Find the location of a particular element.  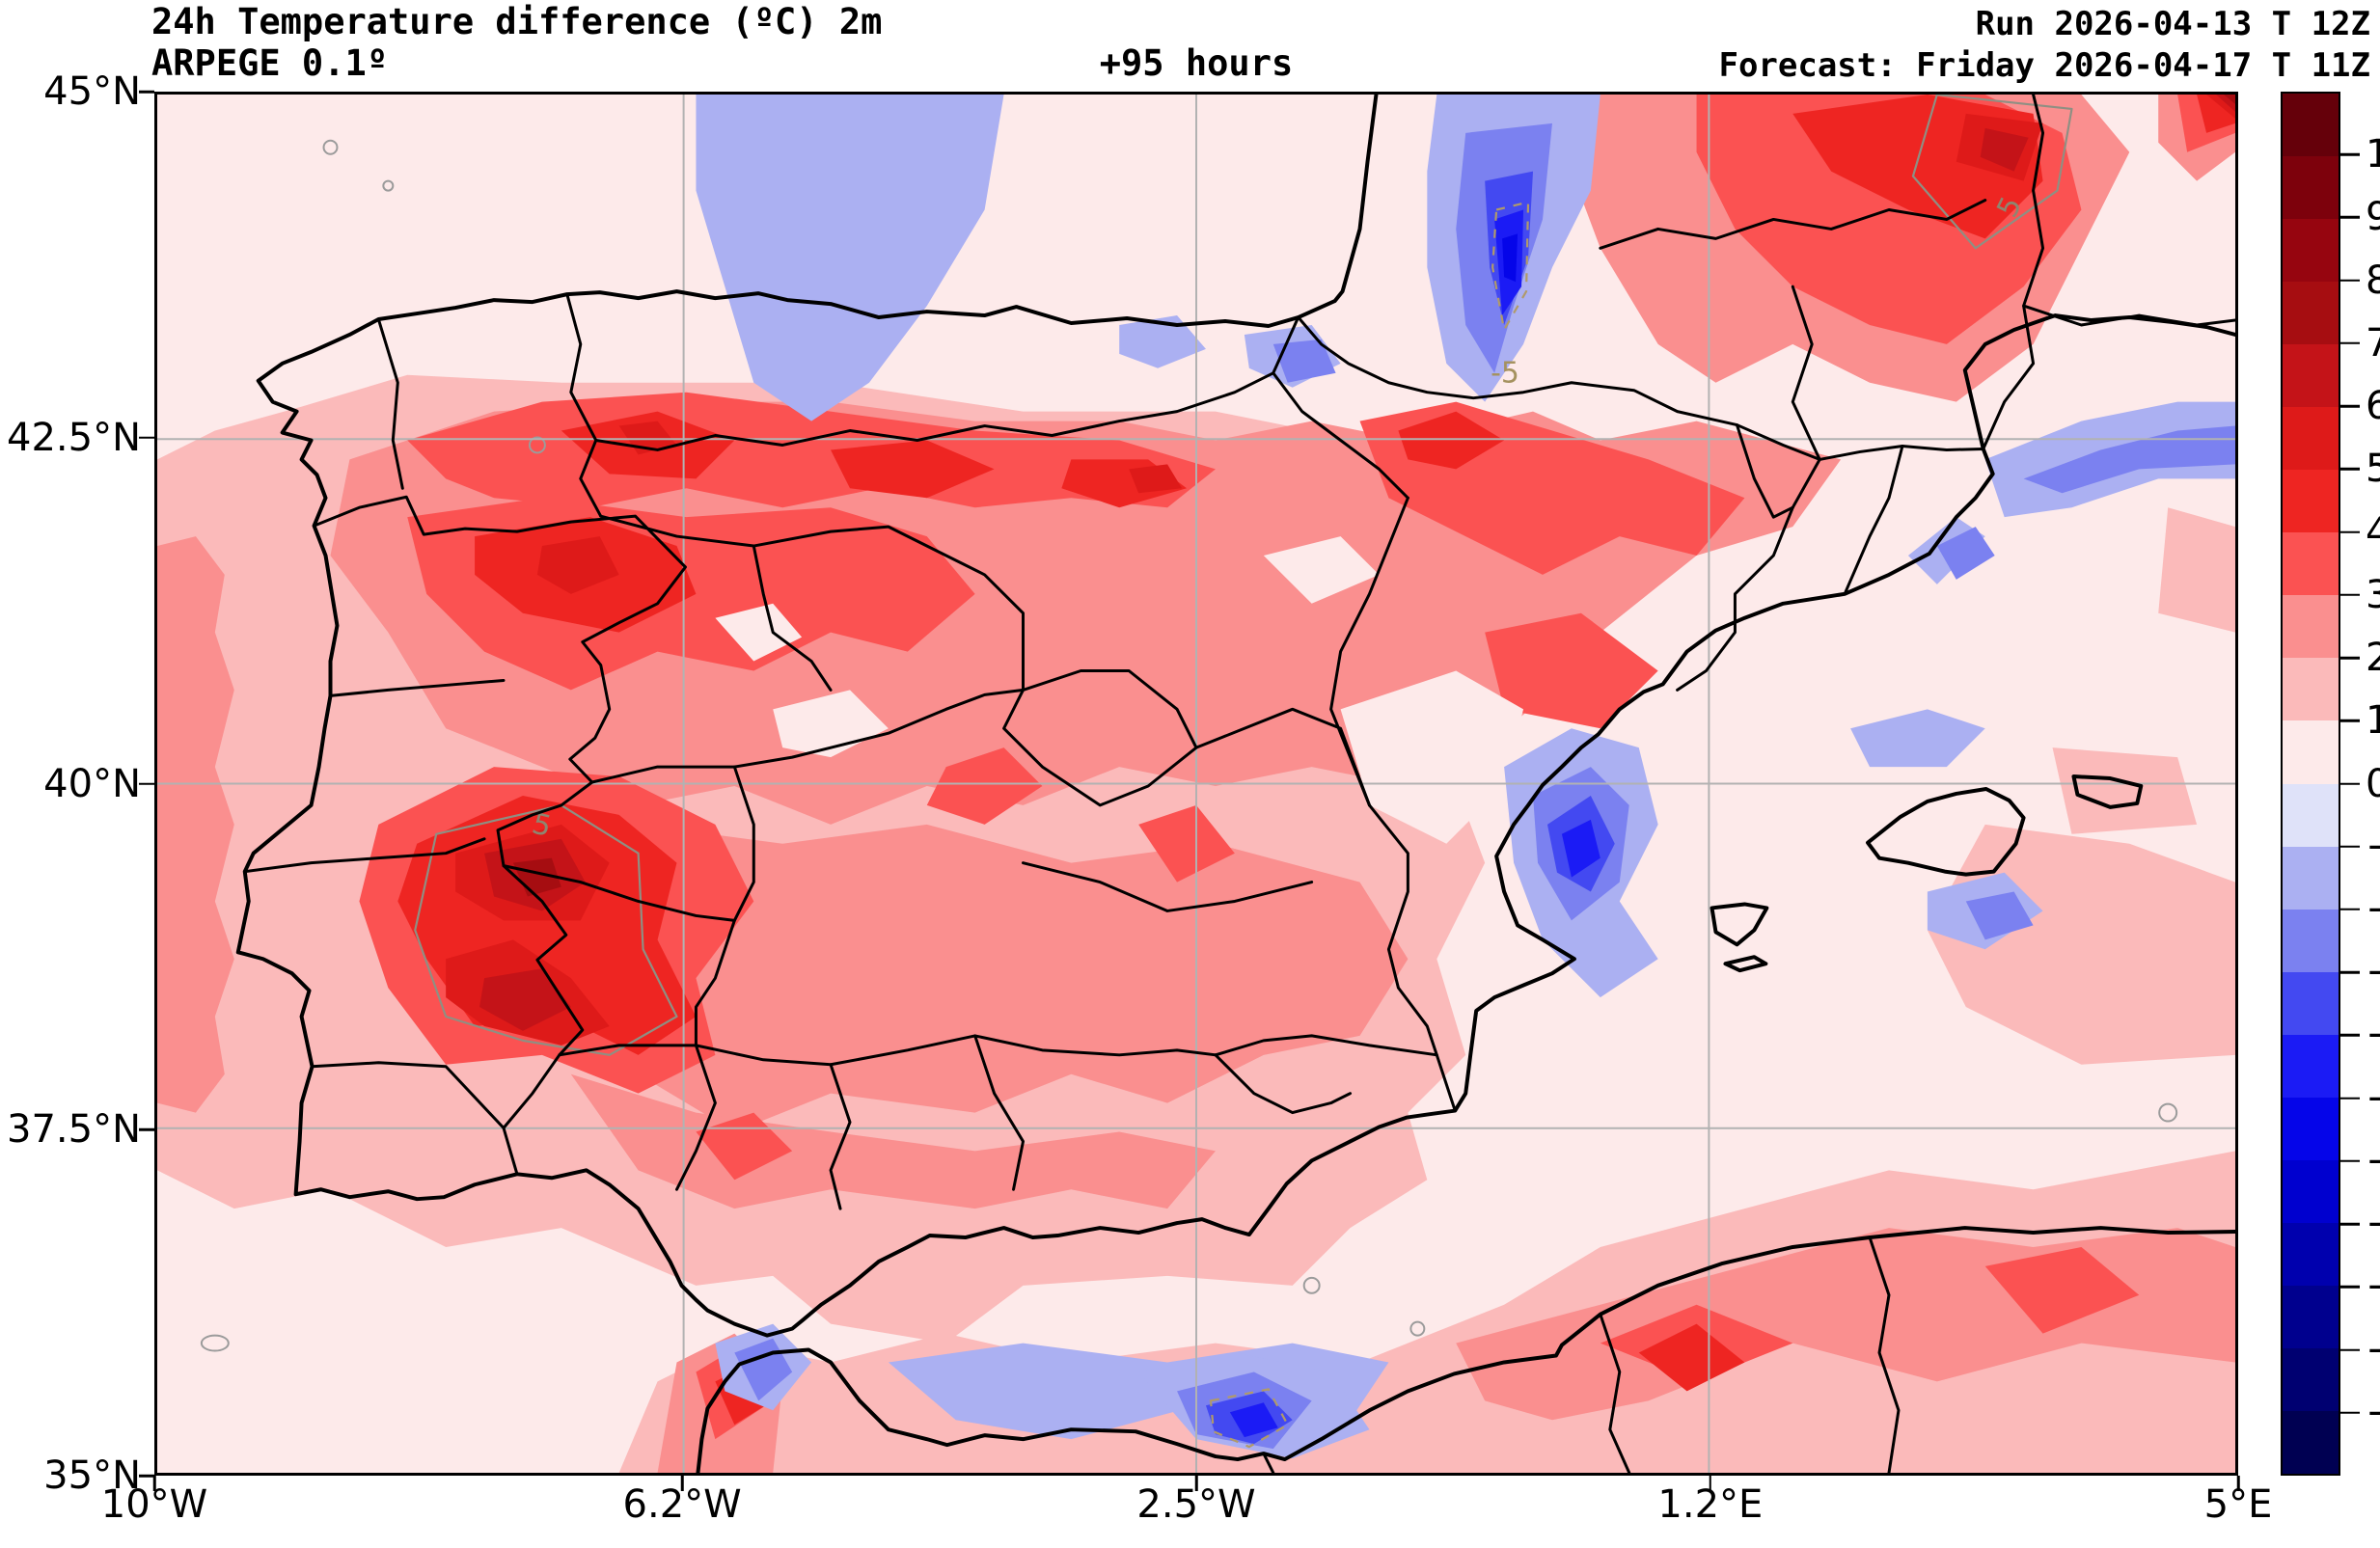

band-p5-africa-dot is located at coordinates (1692, 1357).